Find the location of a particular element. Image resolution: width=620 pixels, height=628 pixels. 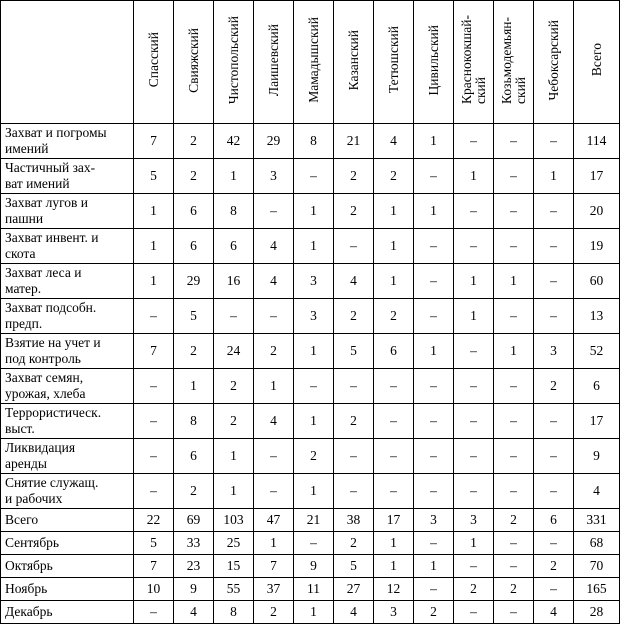

table-row: Захват лугов и пашни 1 6 8–1 2 1 1– – –20 is located at coordinates (310, 211).